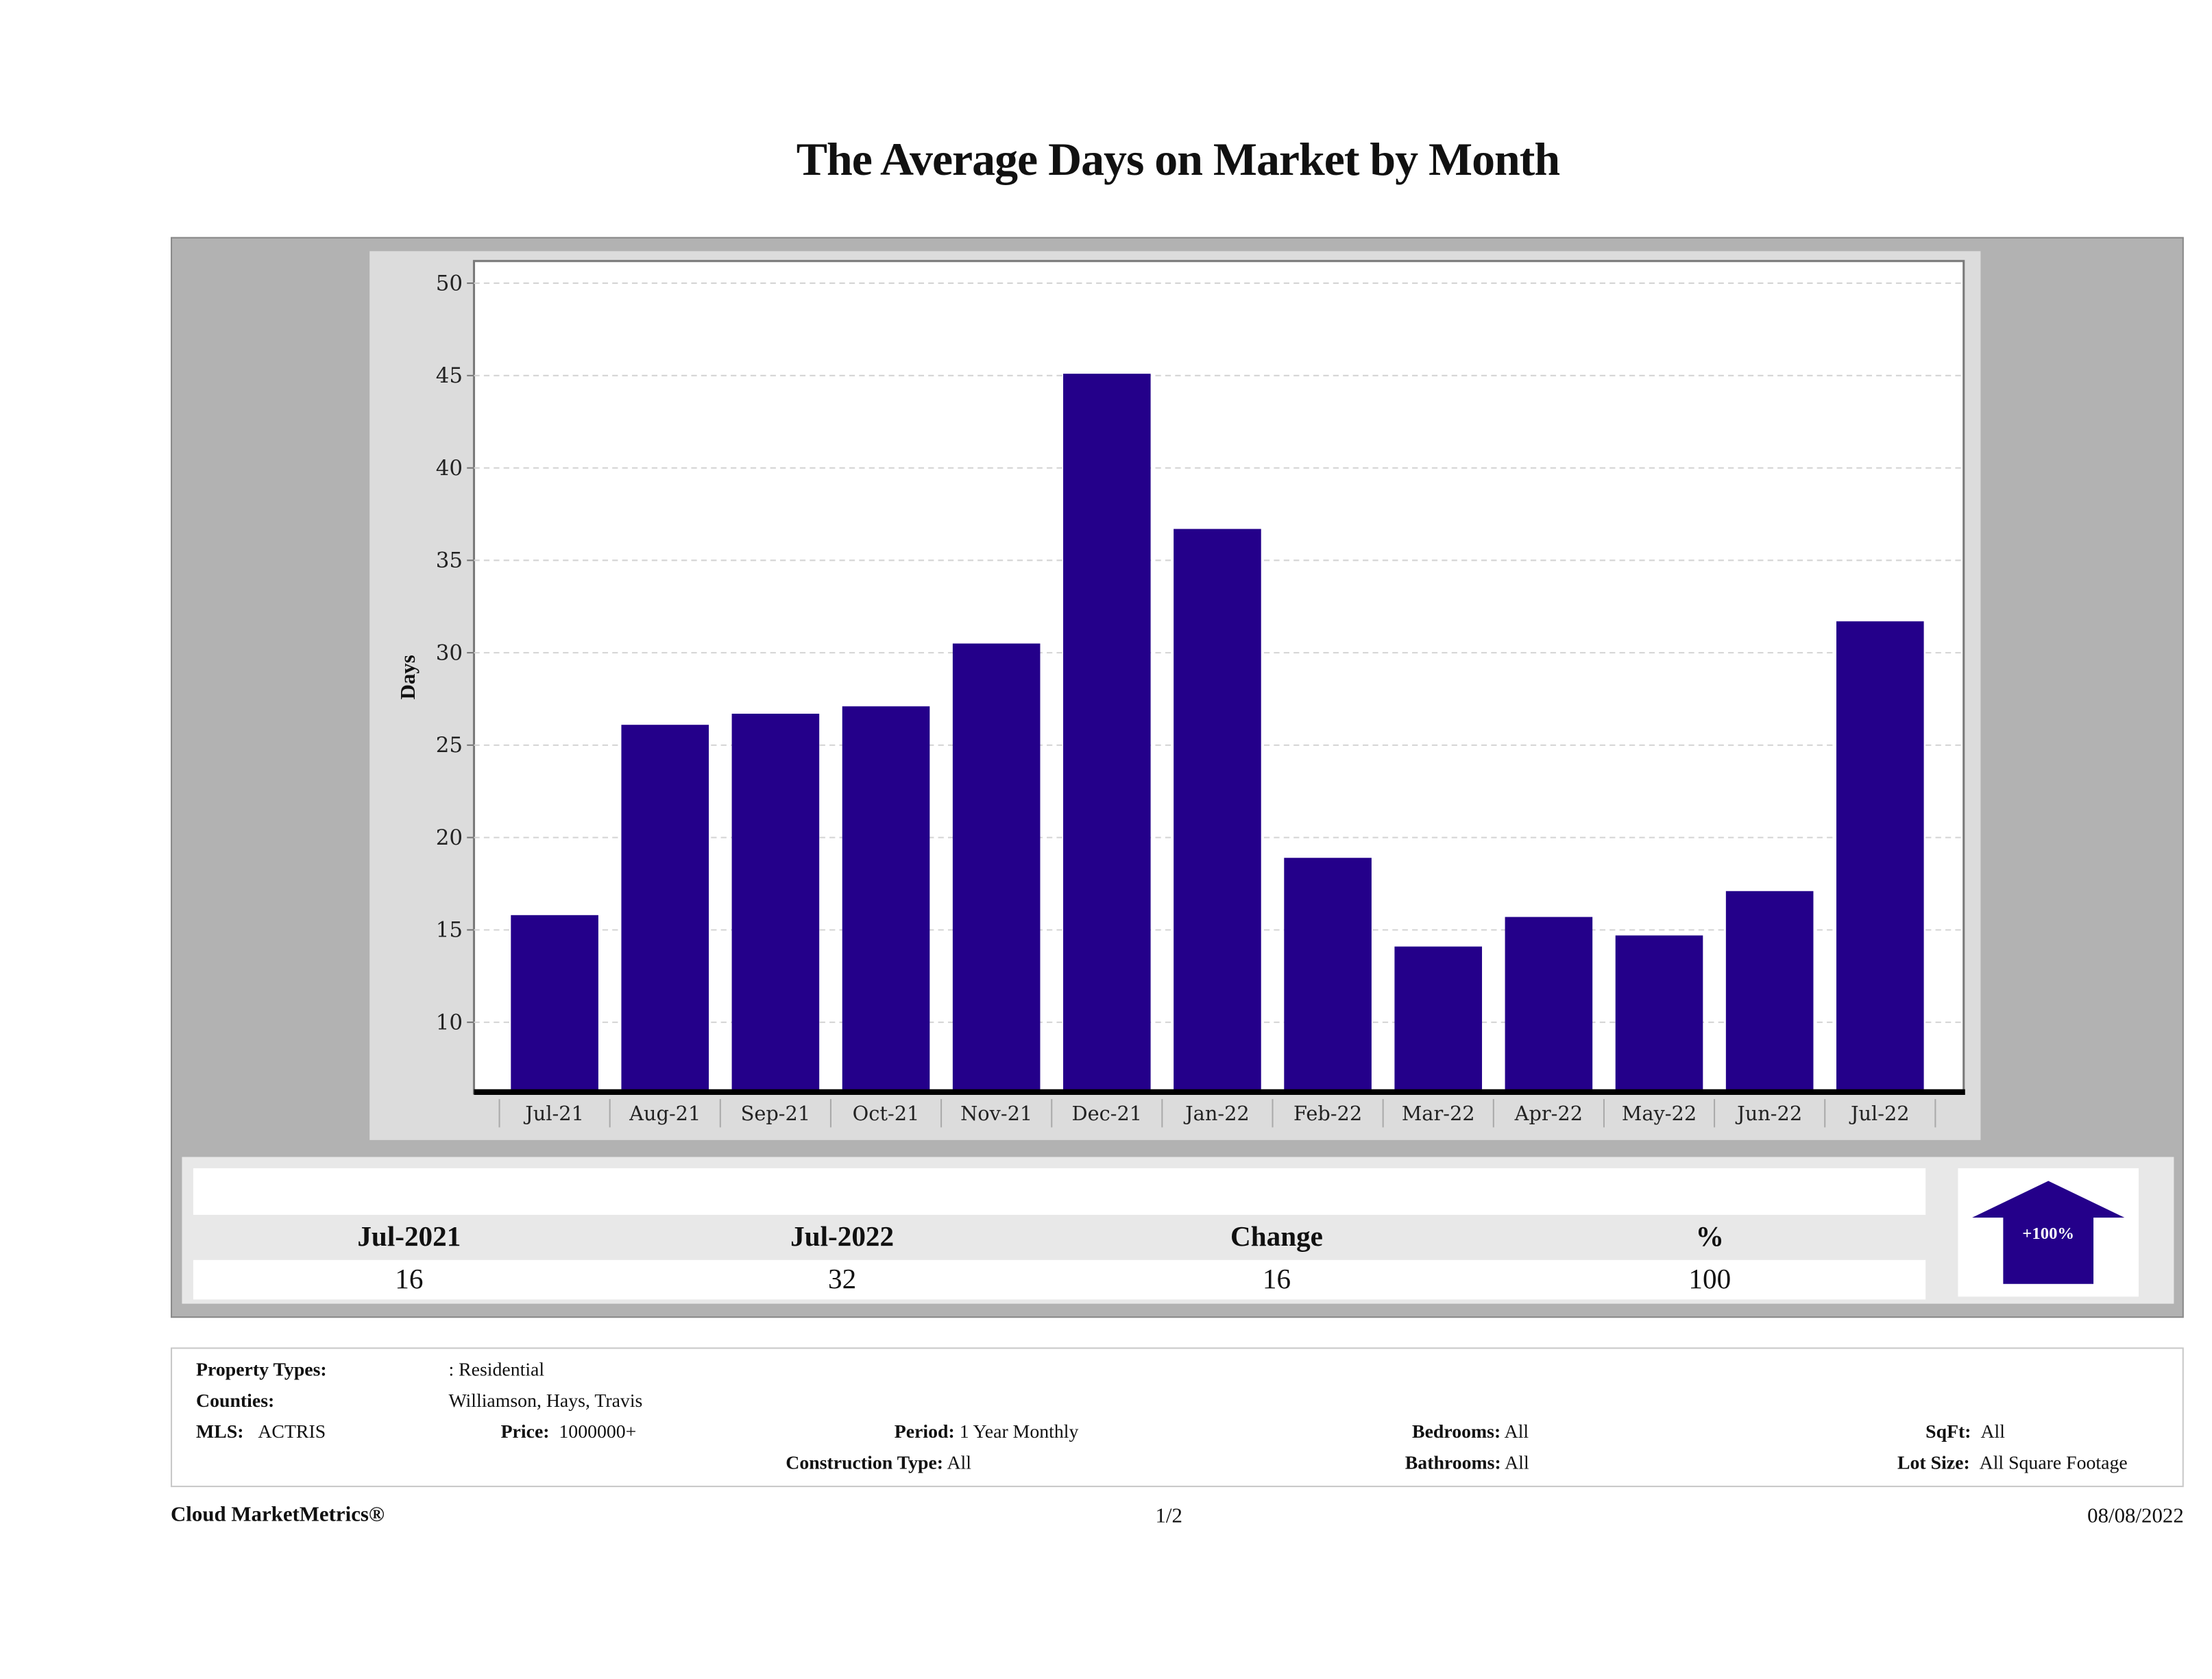 This screenshot has width=2212, height=1679. Describe the element at coordinates (525, 1431) in the screenshot. I see `criteria-label: Price:` at that location.